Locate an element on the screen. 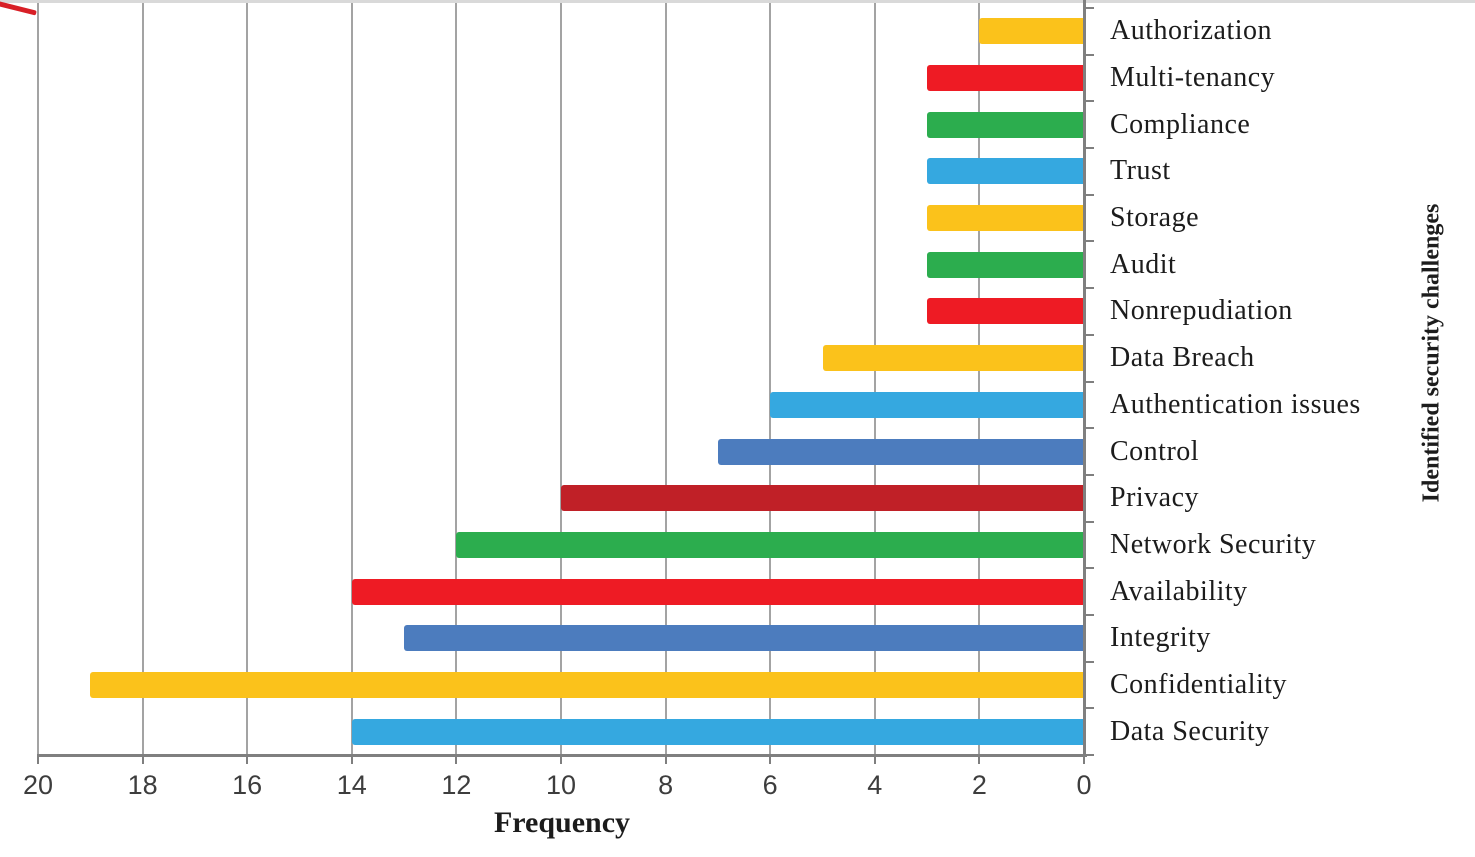  category-label-confidentiality: Confidentiality is located at coordinates (1199, 684).